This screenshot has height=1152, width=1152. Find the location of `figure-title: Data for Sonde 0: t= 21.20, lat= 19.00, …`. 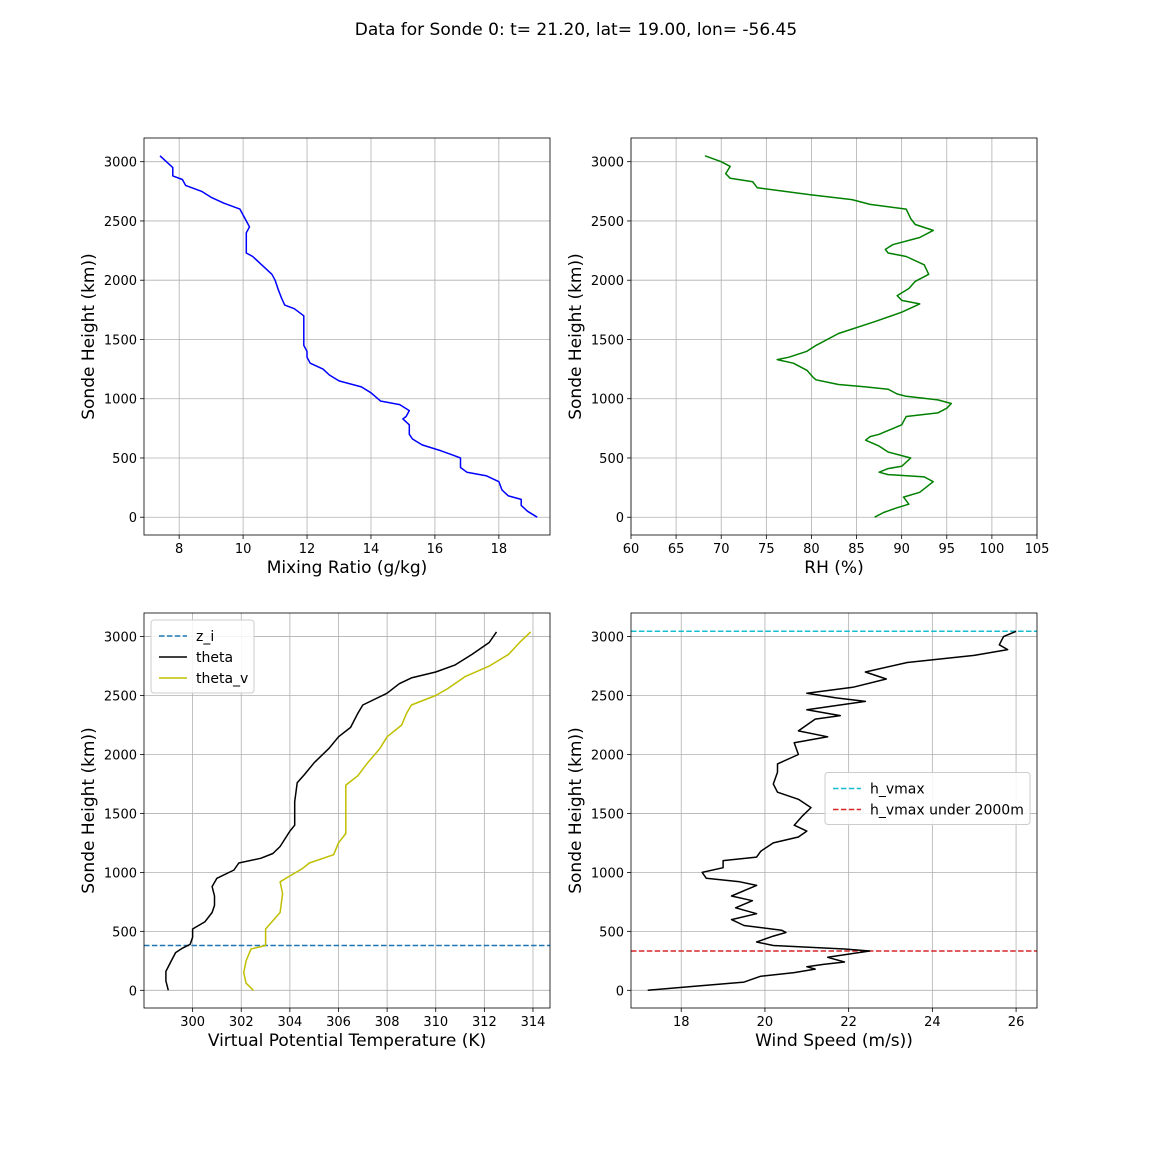

figure-title: Data for Sonde 0: t= 21.20, lat= 19.00, … is located at coordinates (576, 30).